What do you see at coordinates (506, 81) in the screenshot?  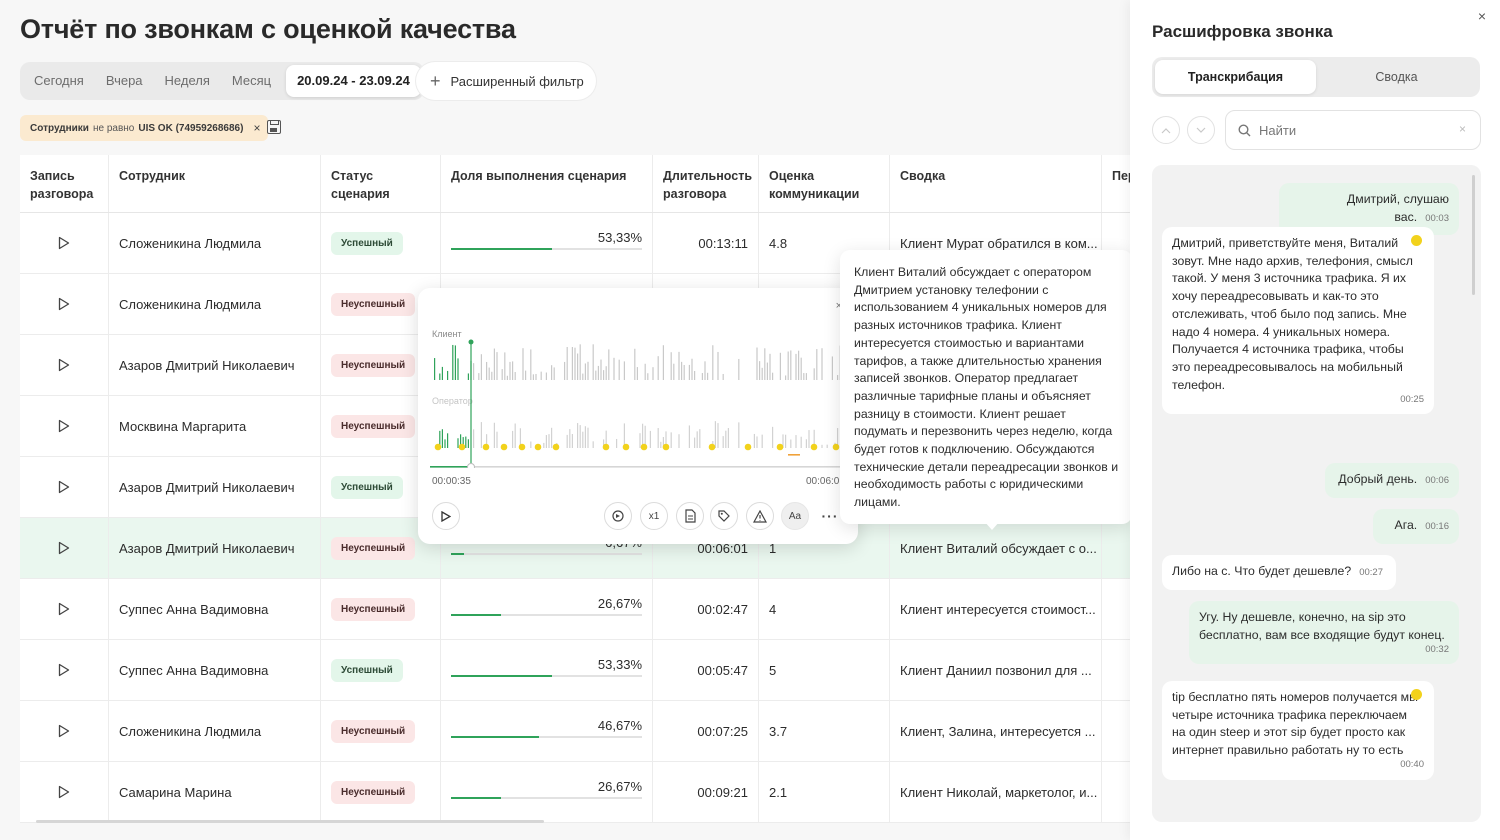 I see `extended-filter-button: + Расширенный фильтр` at bounding box center [506, 81].